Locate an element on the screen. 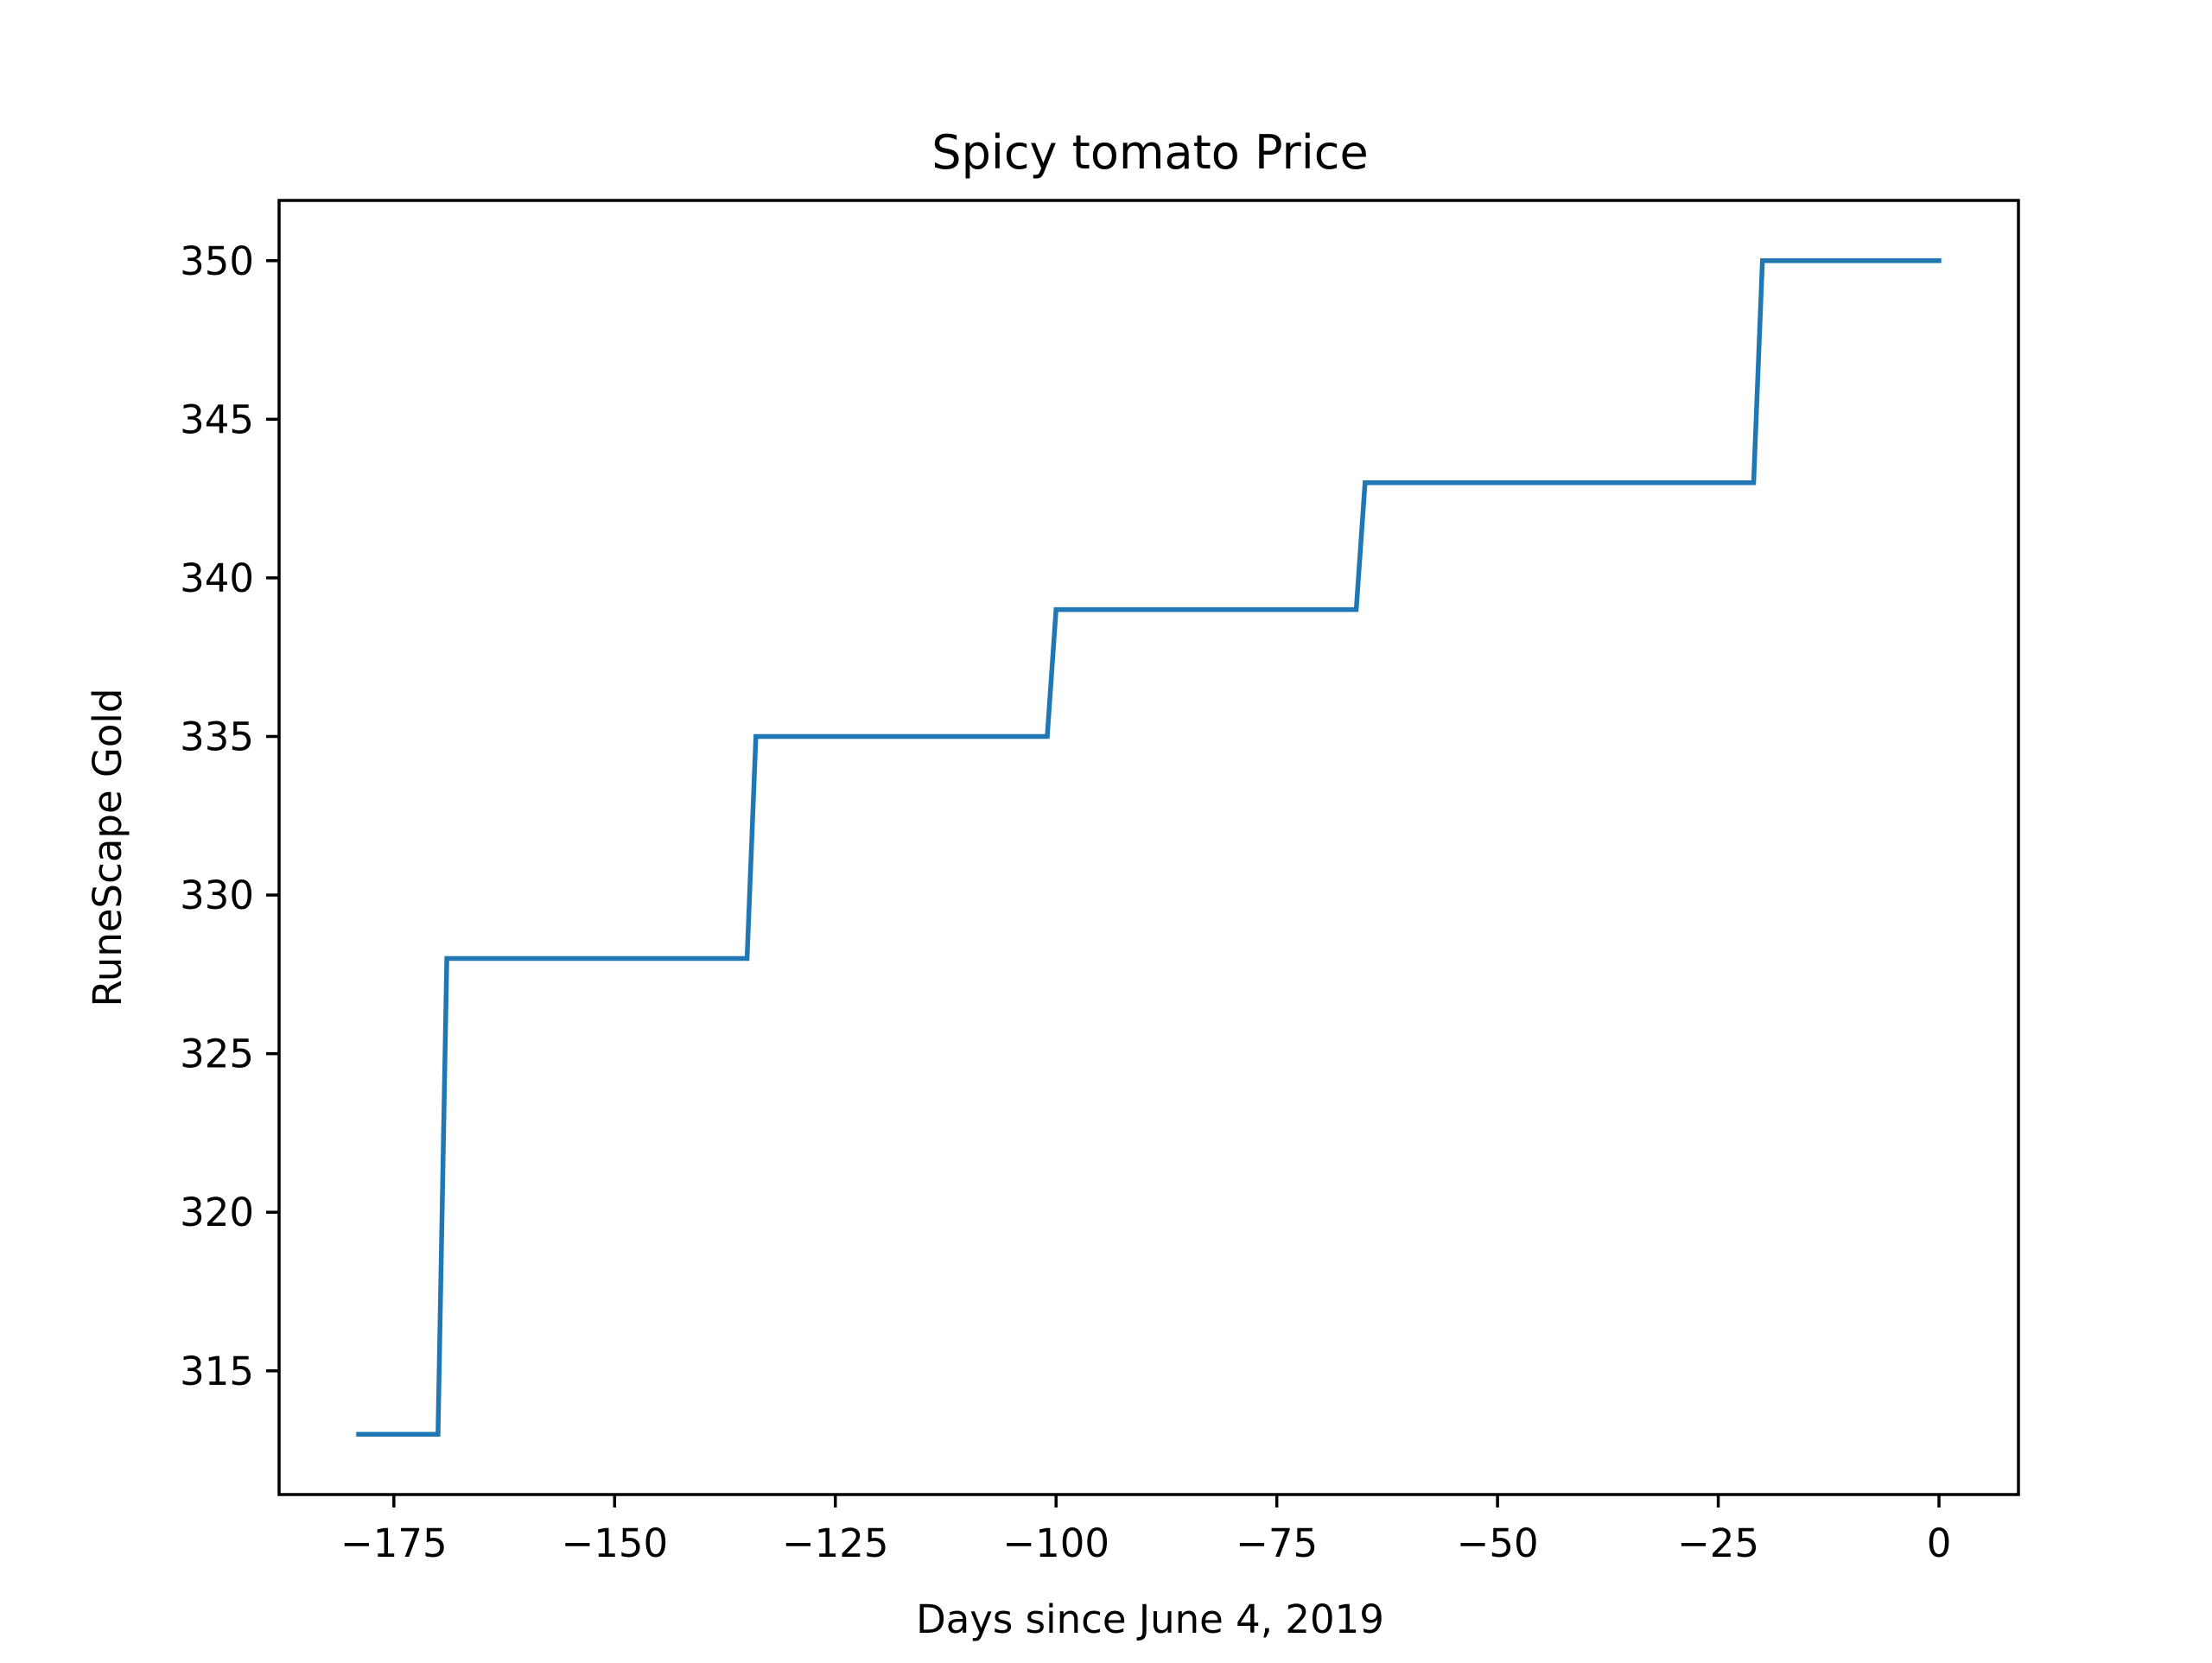  y-tick-label: 345 is located at coordinates (217, 420).